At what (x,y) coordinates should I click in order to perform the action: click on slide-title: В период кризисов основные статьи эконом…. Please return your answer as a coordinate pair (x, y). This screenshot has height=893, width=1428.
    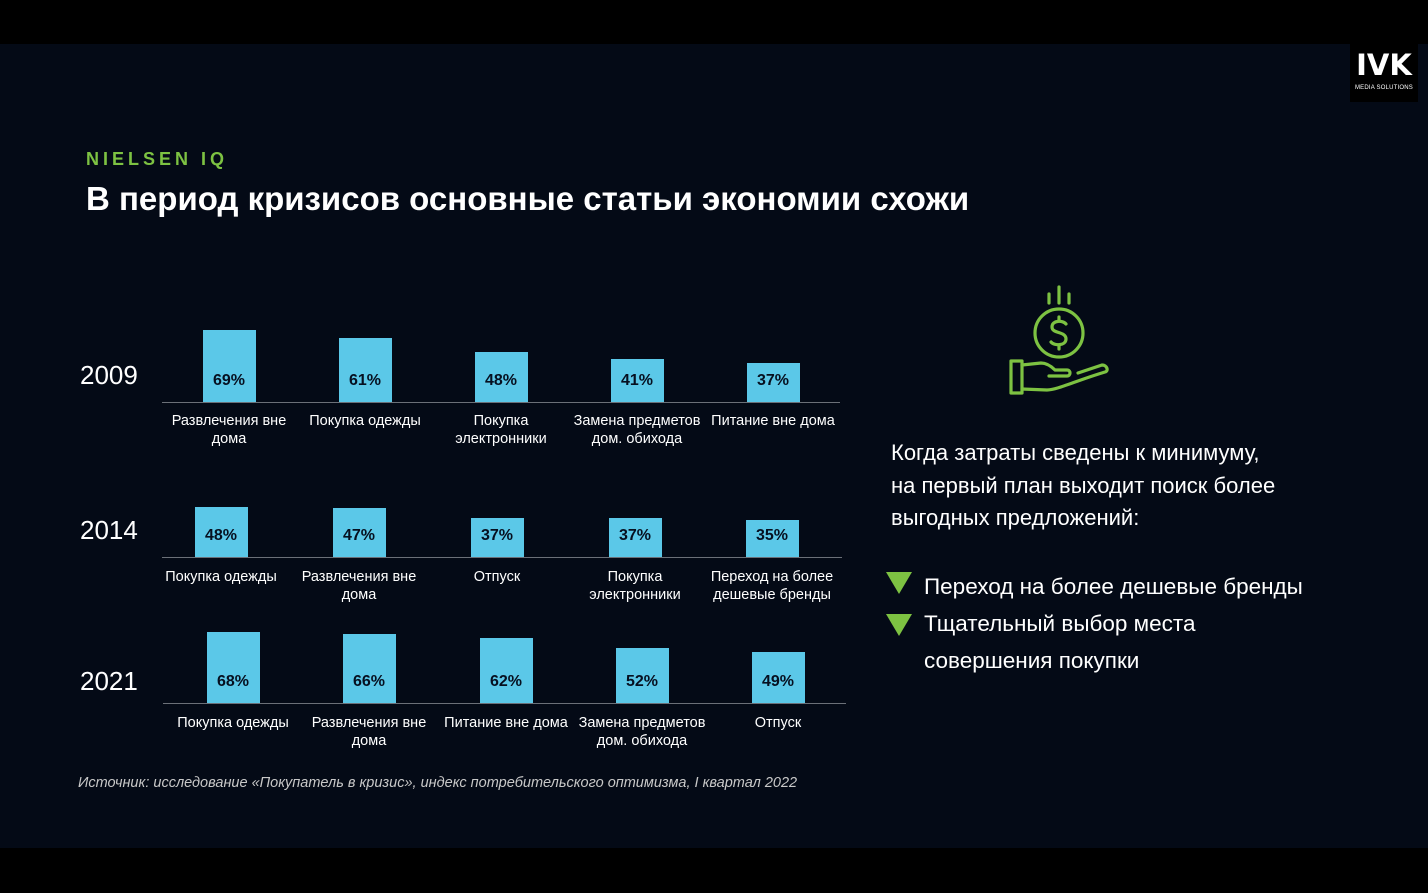
    Looking at the image, I should click on (528, 198).